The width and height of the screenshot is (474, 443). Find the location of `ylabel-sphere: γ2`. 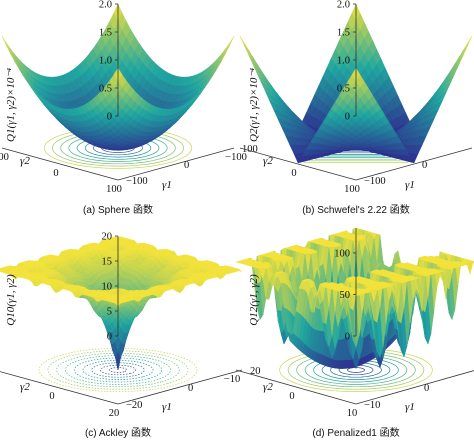

ylabel-sphere: γ2 is located at coordinates (25, 161).